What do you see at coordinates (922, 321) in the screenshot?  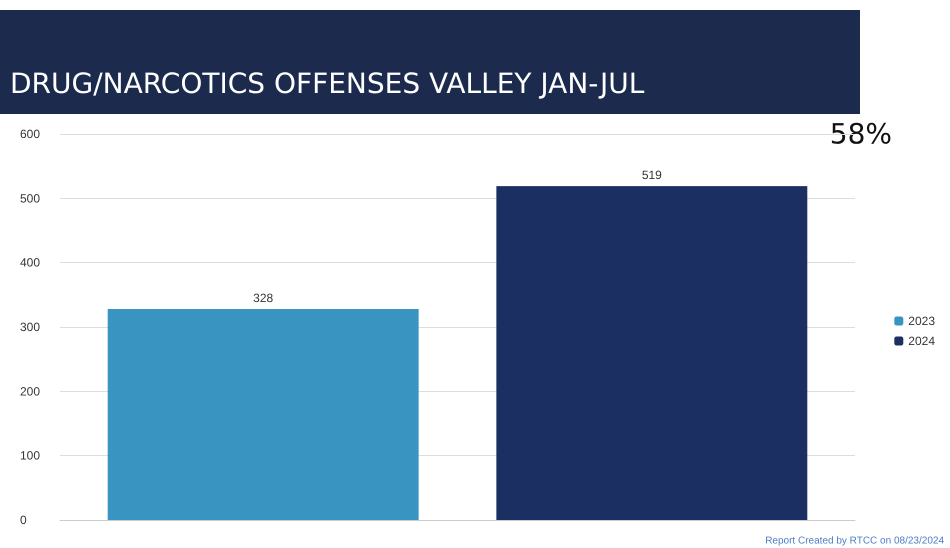 I see `legend-label: 2023` at bounding box center [922, 321].